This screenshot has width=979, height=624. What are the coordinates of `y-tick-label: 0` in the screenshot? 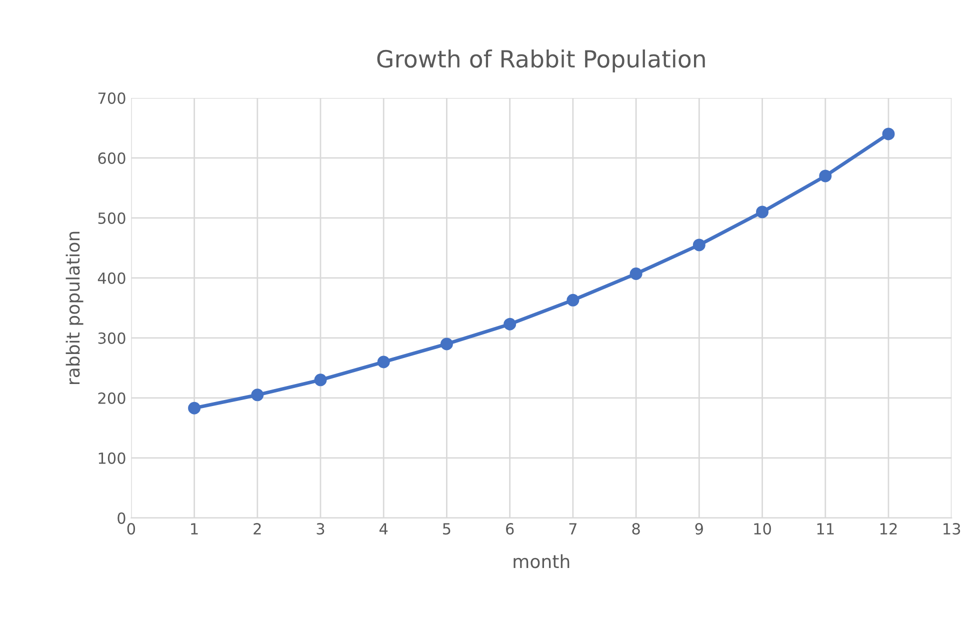 It's located at (122, 518).